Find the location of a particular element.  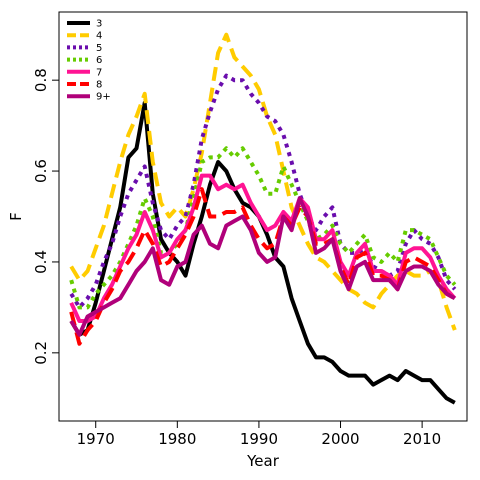

legend-label: 6 is located at coordinates (99, 60).